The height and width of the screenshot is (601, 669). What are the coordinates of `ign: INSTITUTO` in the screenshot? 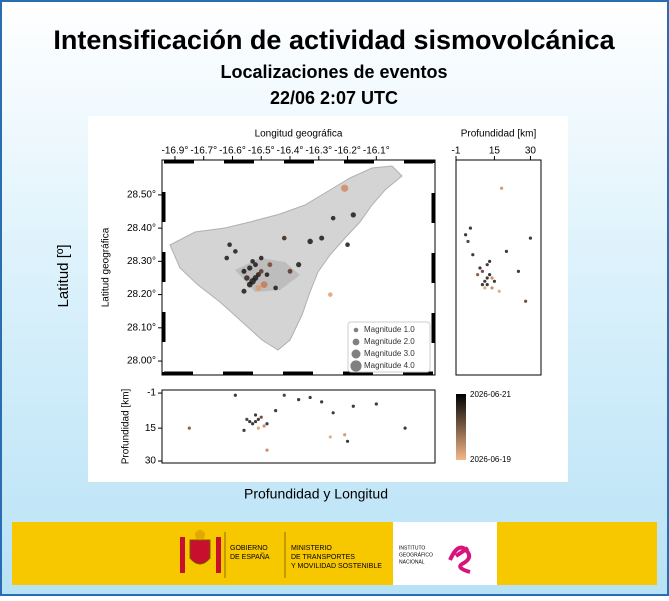 It's located at (412, 548).